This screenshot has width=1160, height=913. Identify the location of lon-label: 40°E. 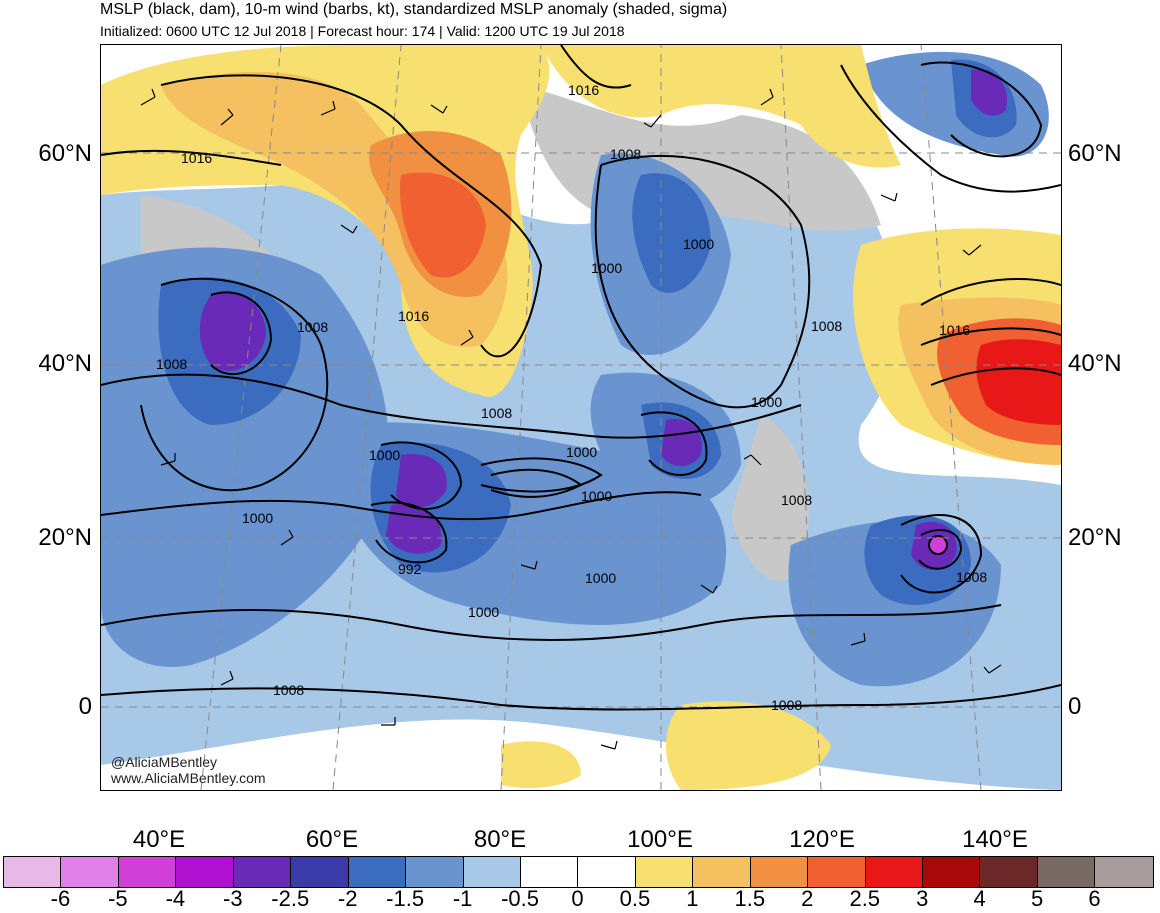
(159, 839).